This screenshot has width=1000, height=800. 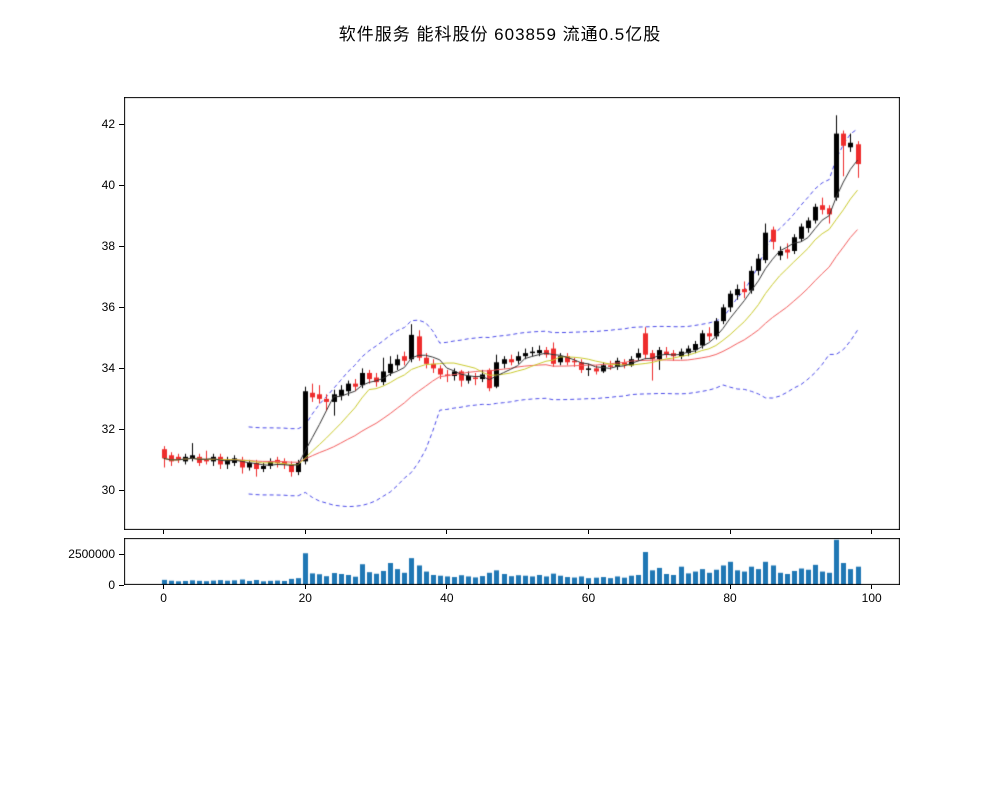 I want to click on volume-bars-canvas, so click(x=512, y=561).